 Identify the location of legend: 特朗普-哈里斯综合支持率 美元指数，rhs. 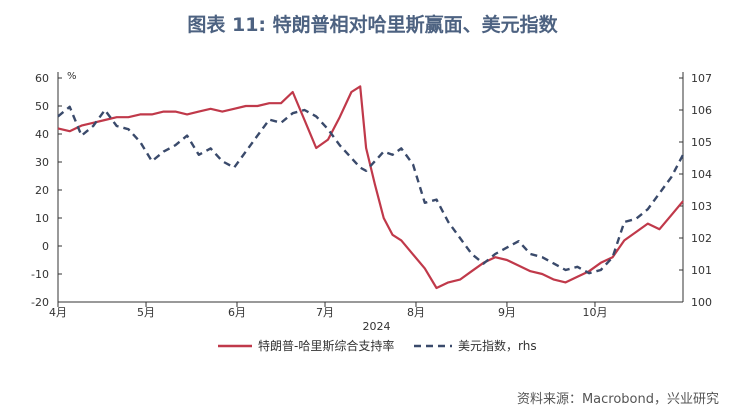
(377, 345).